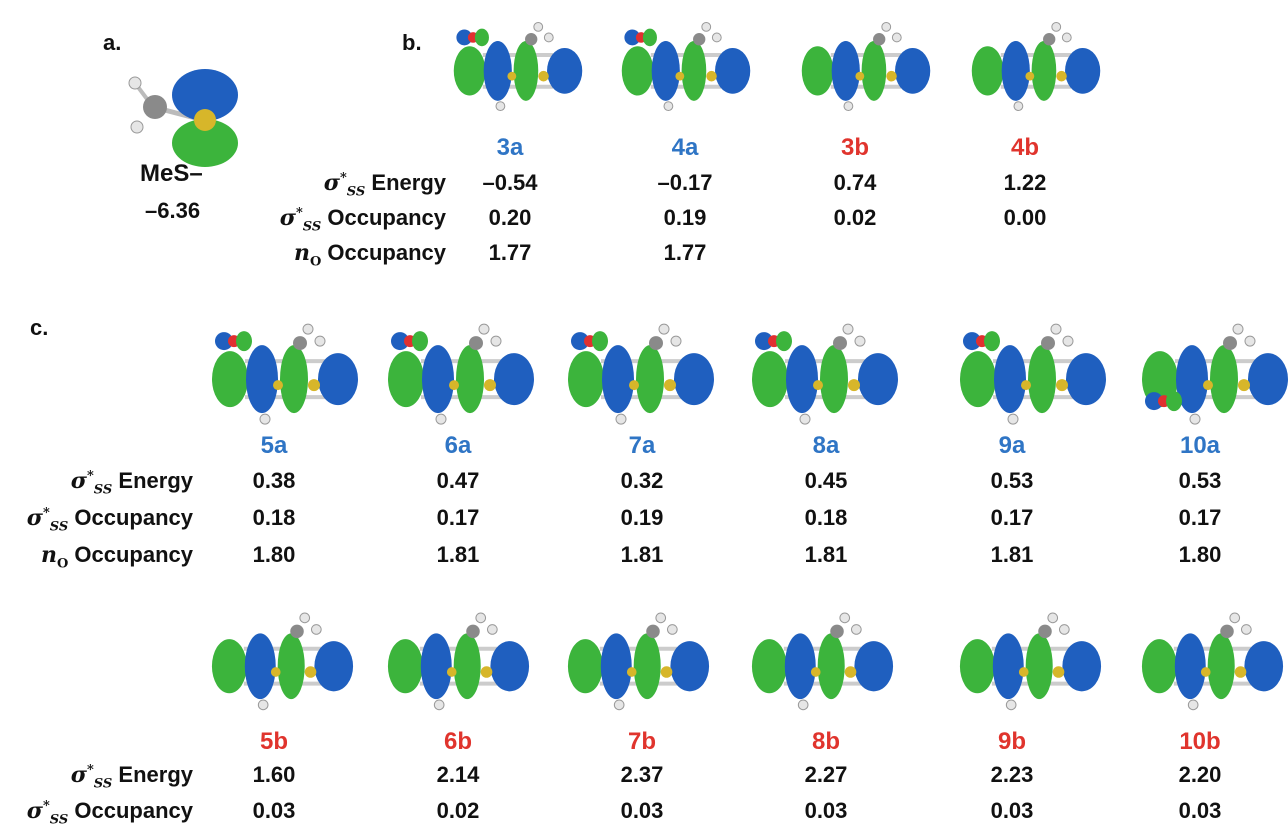  Describe the element at coordinates (826, 480) in the screenshot. I see `sigma-energy-8a: 0.45` at that location.